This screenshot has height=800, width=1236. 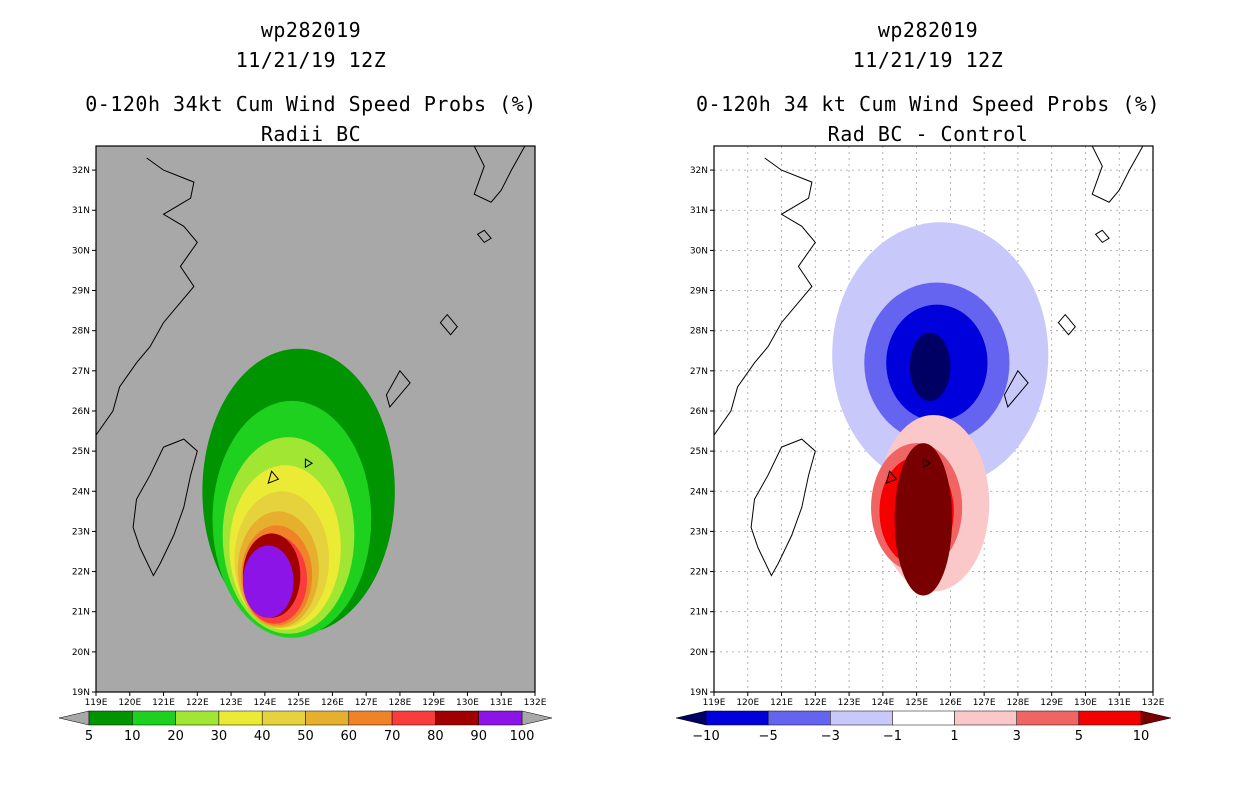 I want to click on left-storm-id: wp282019, so click(x=311, y=30).